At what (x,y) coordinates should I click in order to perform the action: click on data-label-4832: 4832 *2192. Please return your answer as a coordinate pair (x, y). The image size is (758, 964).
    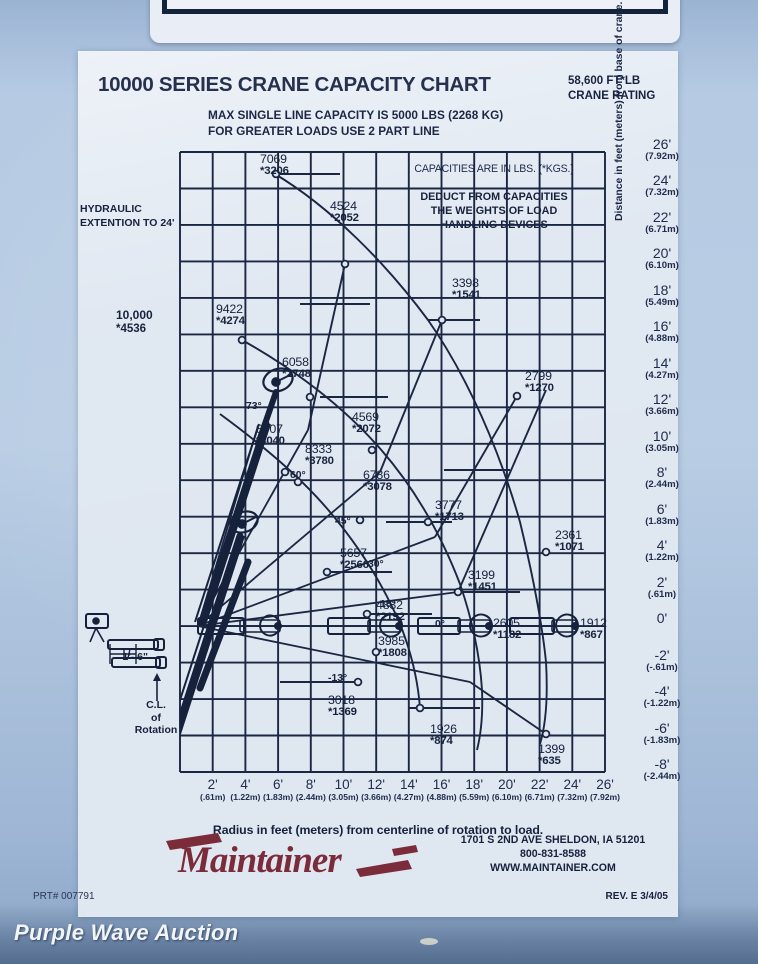
    Looking at the image, I should click on (390, 610).